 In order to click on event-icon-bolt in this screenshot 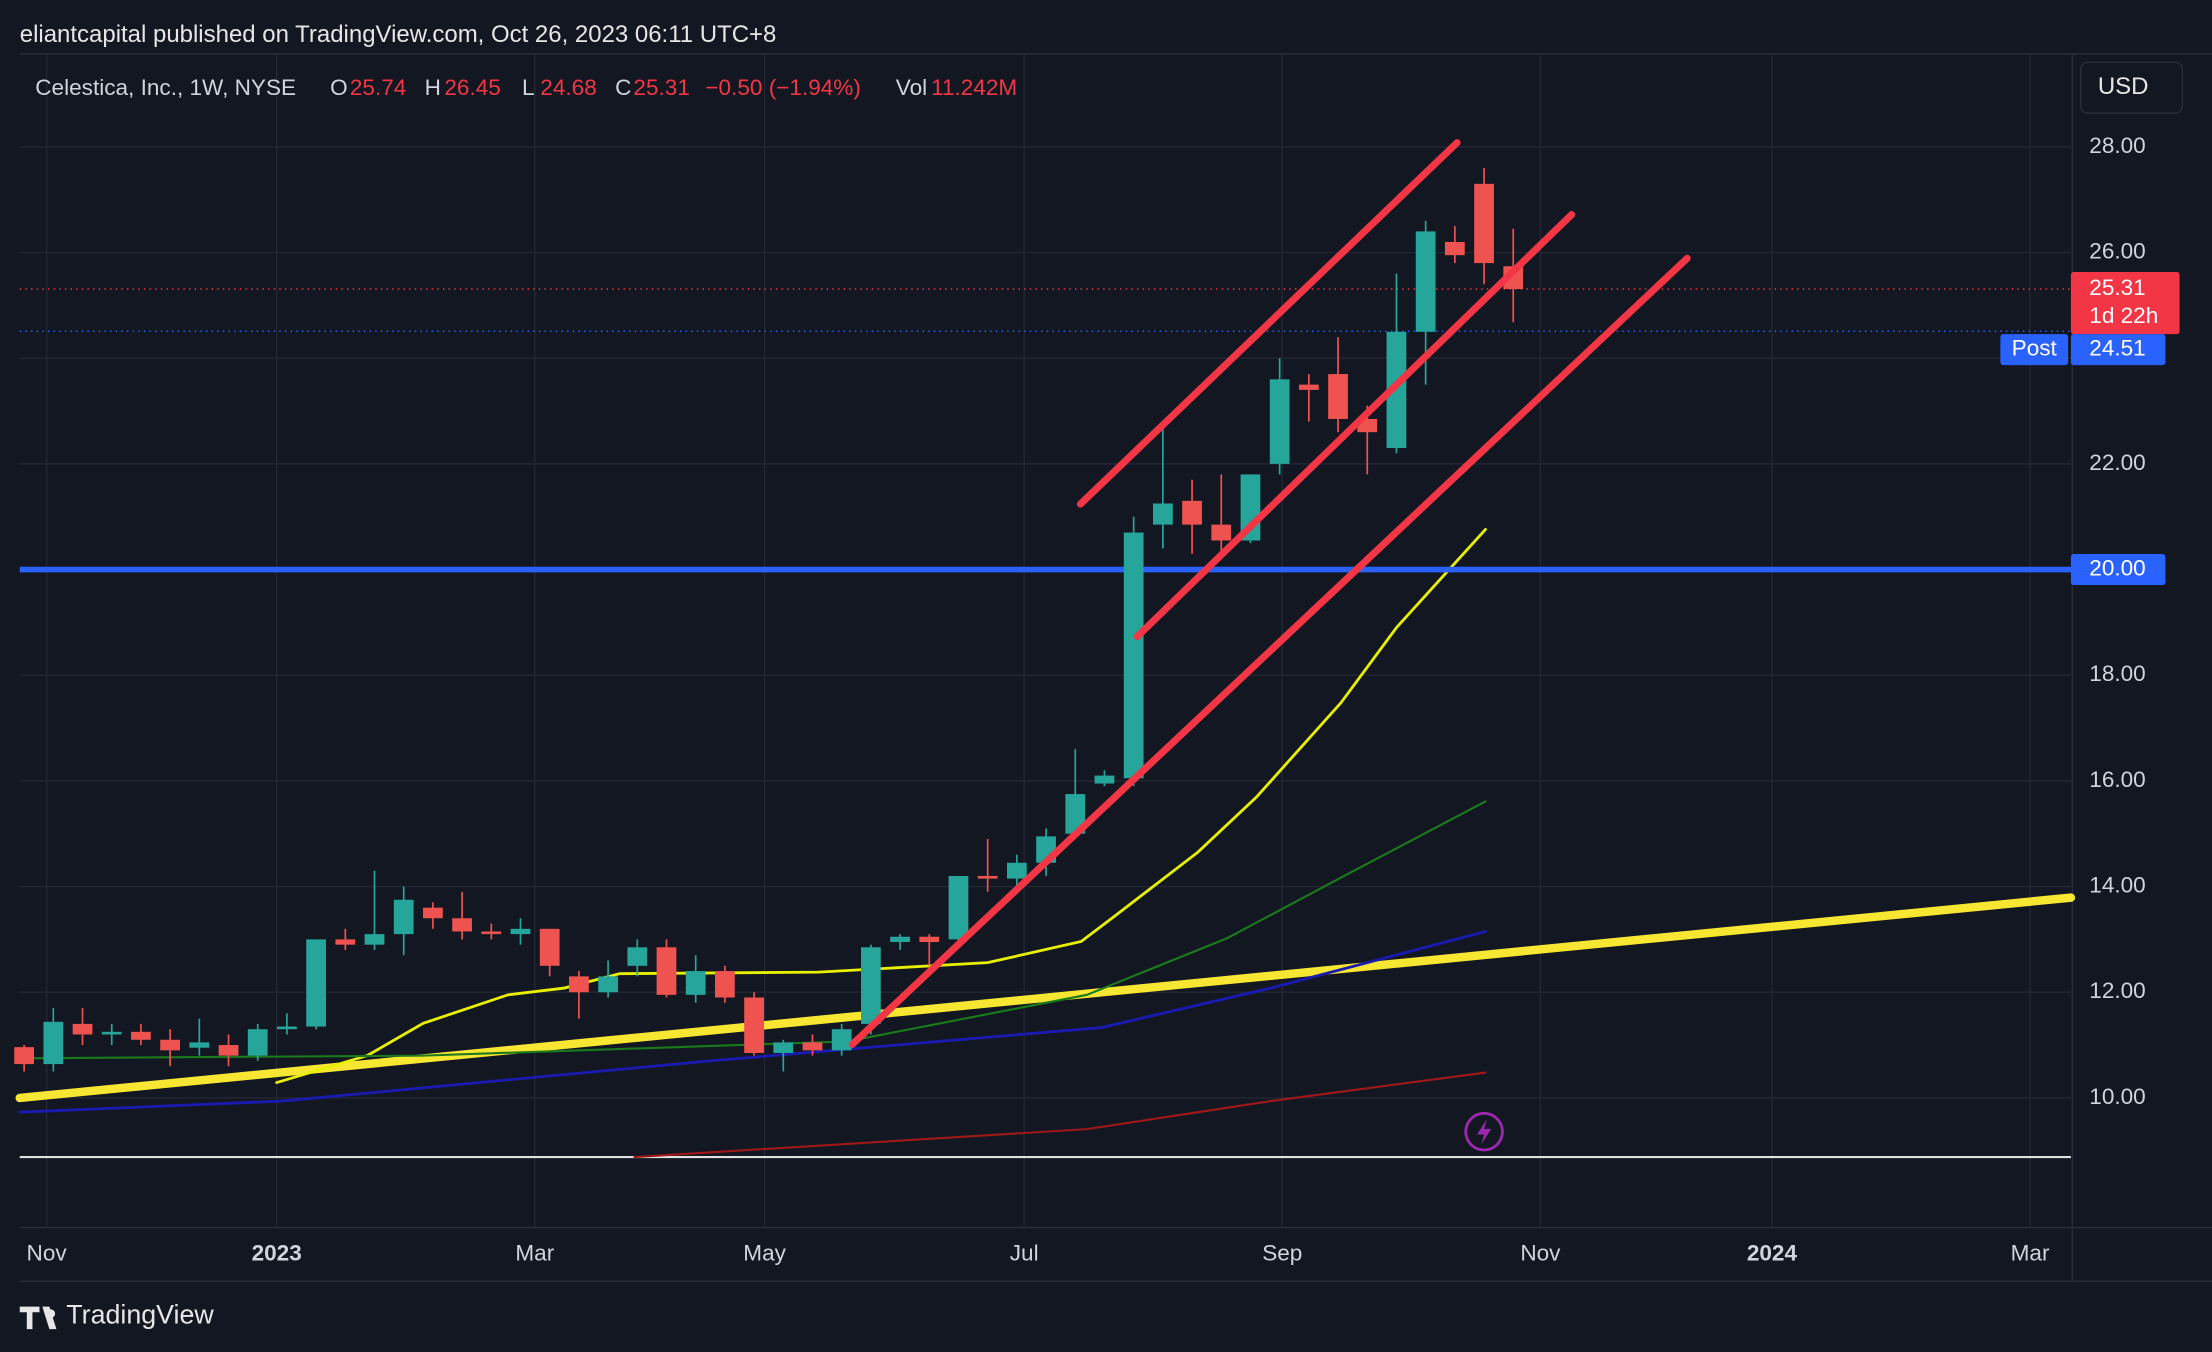, I will do `click(1484, 1131)`.